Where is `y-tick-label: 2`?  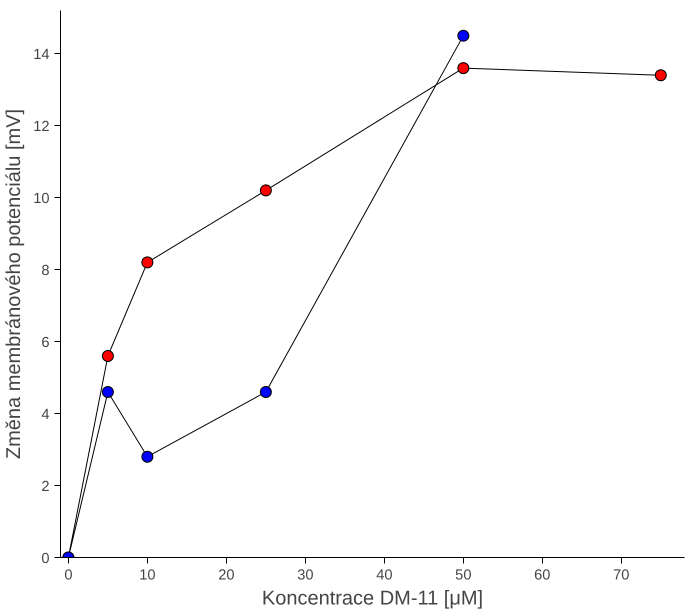
y-tick-label: 2 is located at coordinates (45, 487).